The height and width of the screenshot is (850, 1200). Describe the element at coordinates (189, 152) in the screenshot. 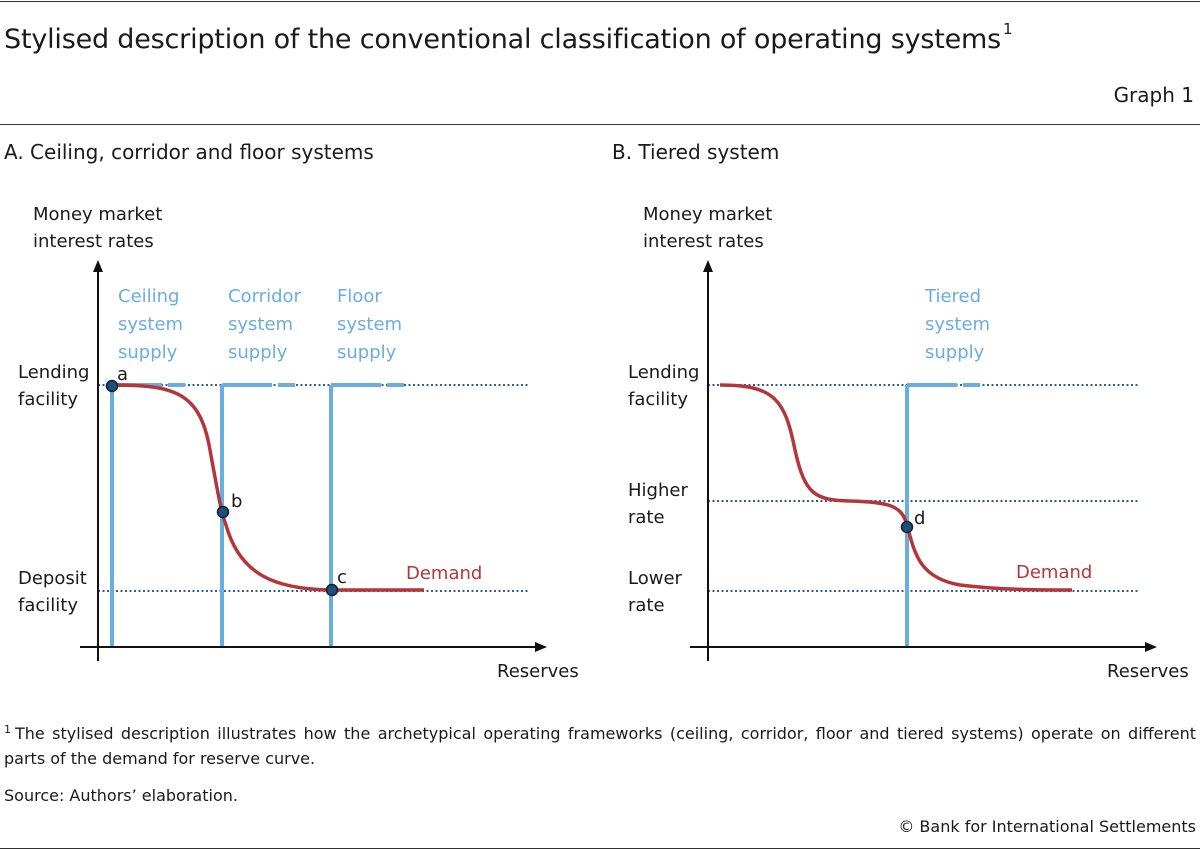

I see `panel-a-title: A. Ceiling, corridor and floor systems` at that location.